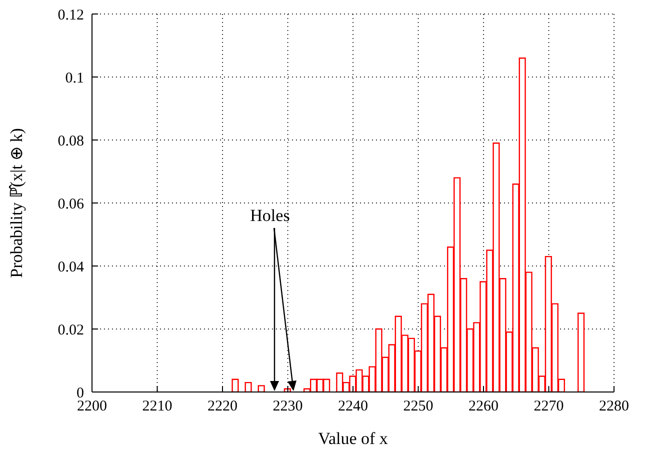 The height and width of the screenshot is (451, 660). I want to click on y-tick-label: 0.04, so click(71, 267).